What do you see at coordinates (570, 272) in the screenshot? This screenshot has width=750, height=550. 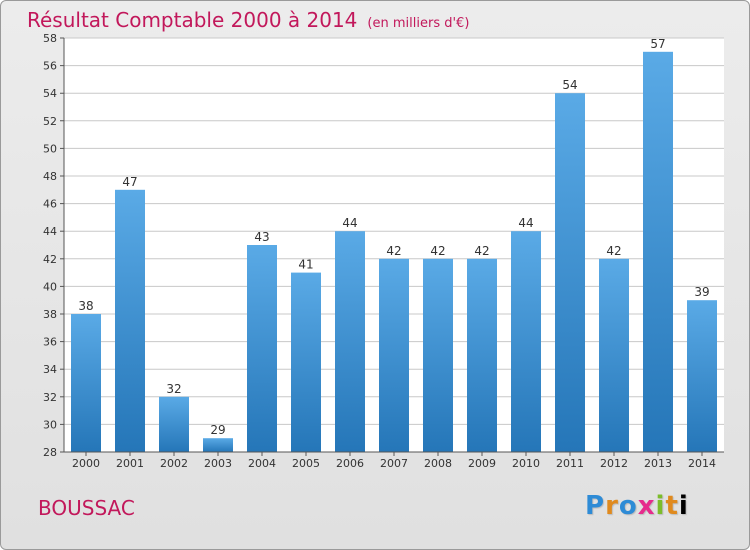 I see `bar-2011` at bounding box center [570, 272].